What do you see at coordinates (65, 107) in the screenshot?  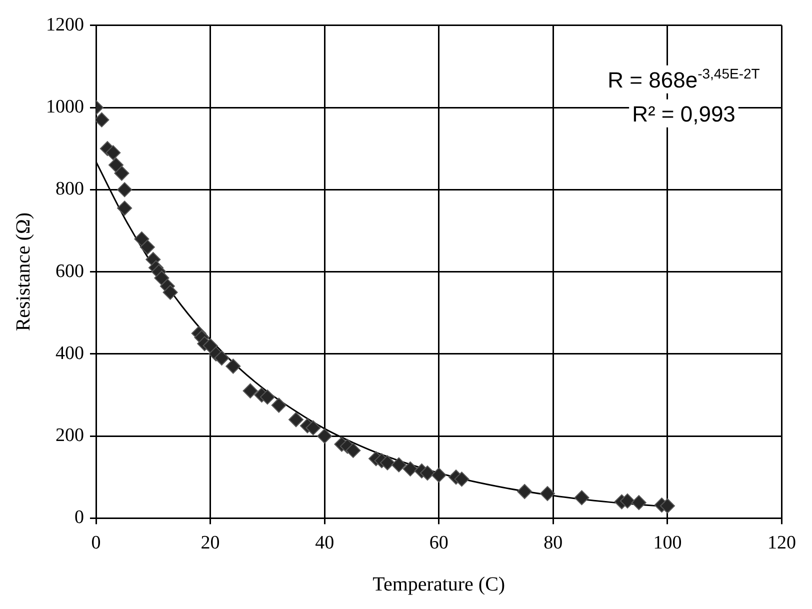 I see `y-tick-label: 1000` at bounding box center [65, 107].